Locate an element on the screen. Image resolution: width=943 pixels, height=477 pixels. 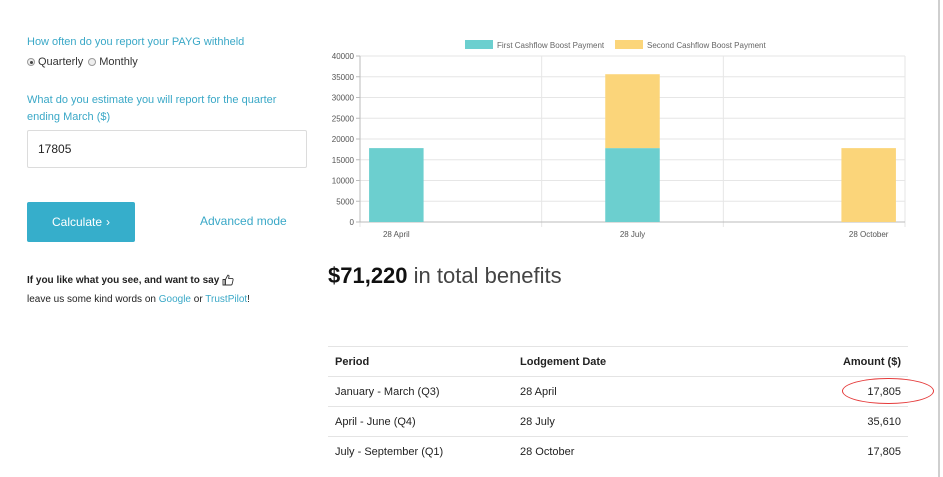
y-tick-label: 5000 is located at coordinates (345, 201).